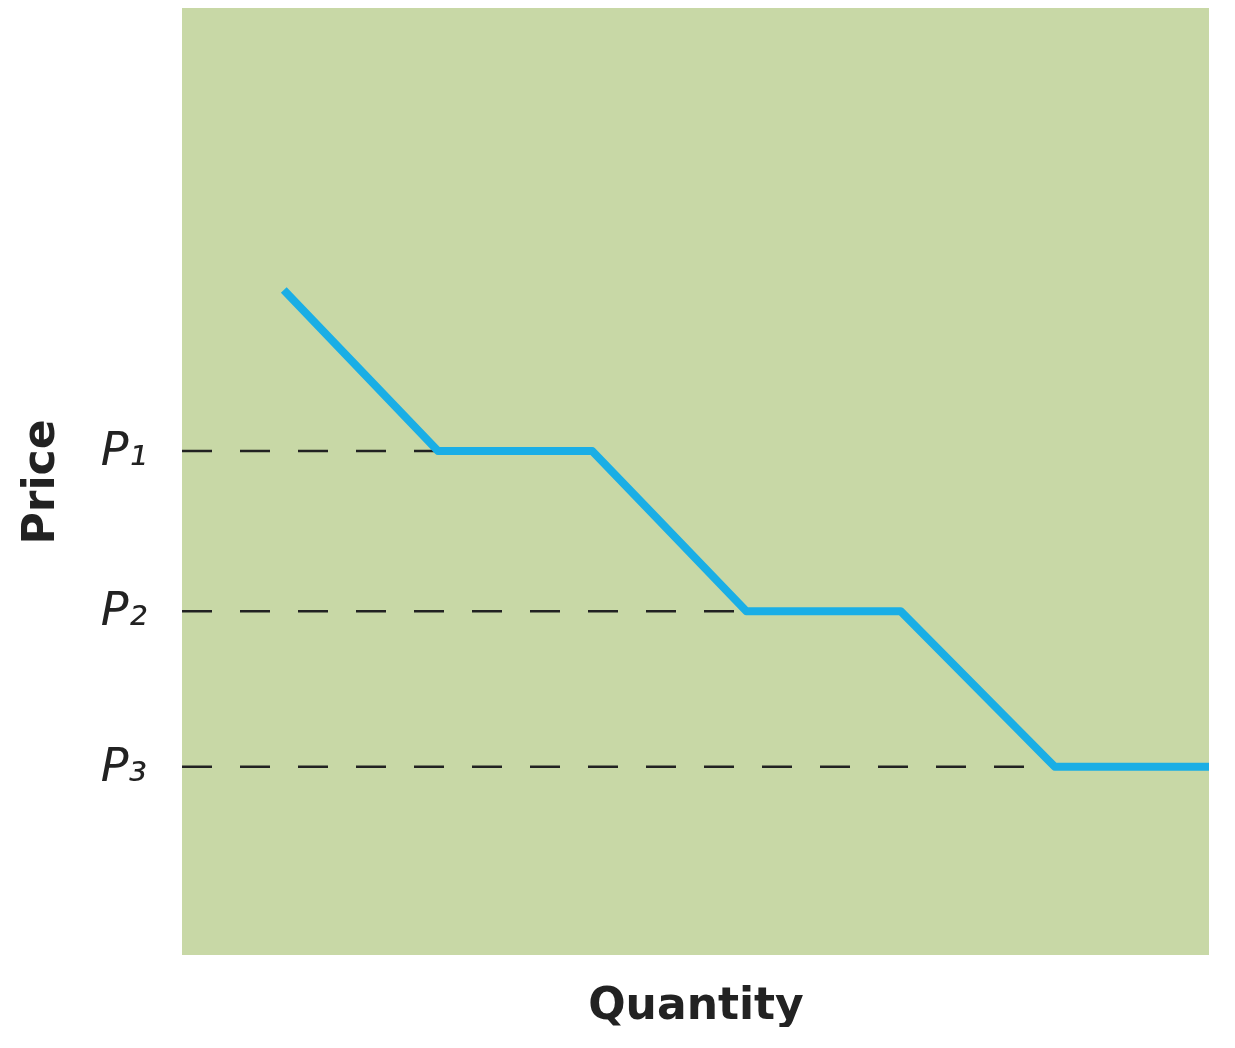  I want to click on ref-line-label: P₁, so click(123, 448).